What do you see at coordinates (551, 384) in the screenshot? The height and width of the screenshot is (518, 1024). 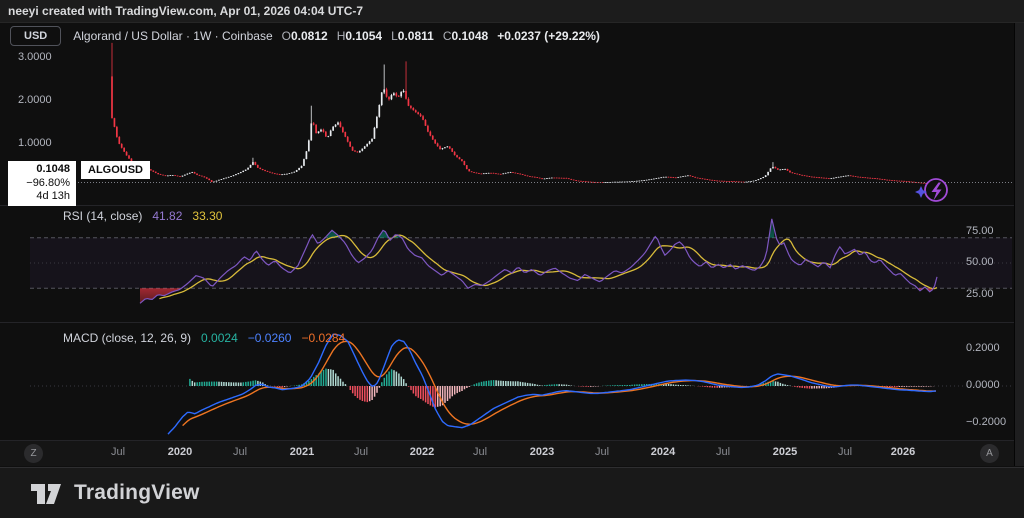 I see `macd-plot` at bounding box center [551, 384].